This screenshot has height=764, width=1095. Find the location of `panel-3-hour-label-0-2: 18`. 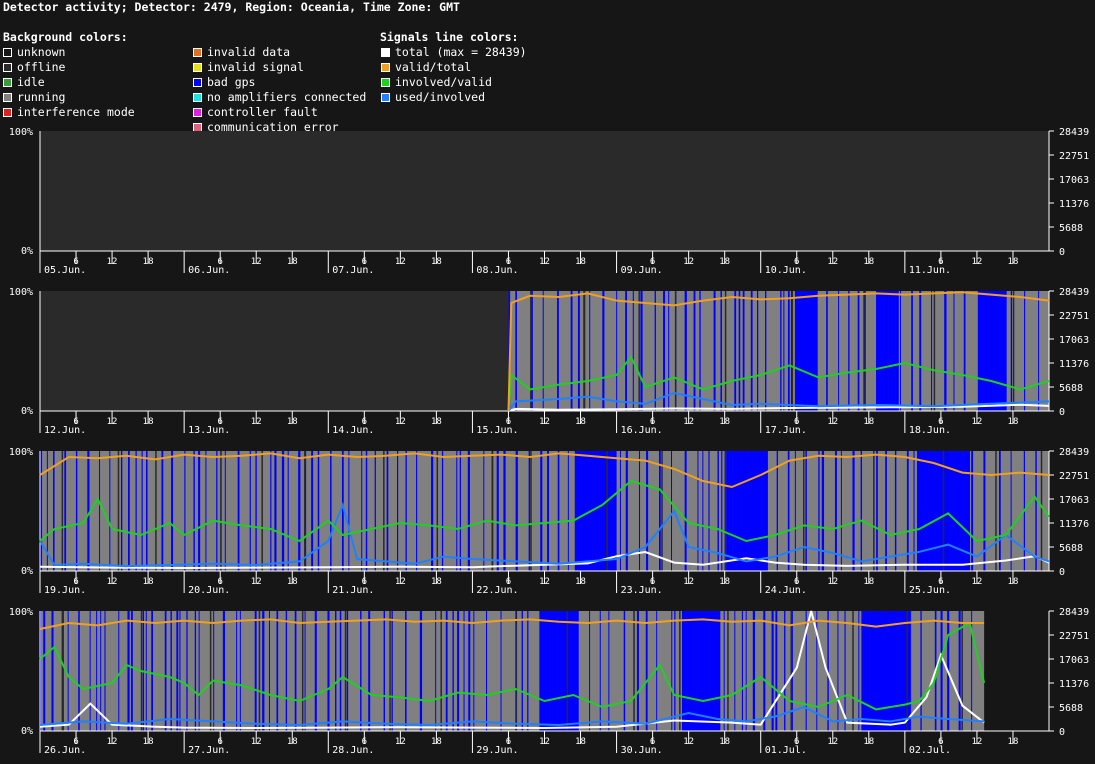

panel-3-hour-label-0-2: 18 is located at coordinates (148, 742).